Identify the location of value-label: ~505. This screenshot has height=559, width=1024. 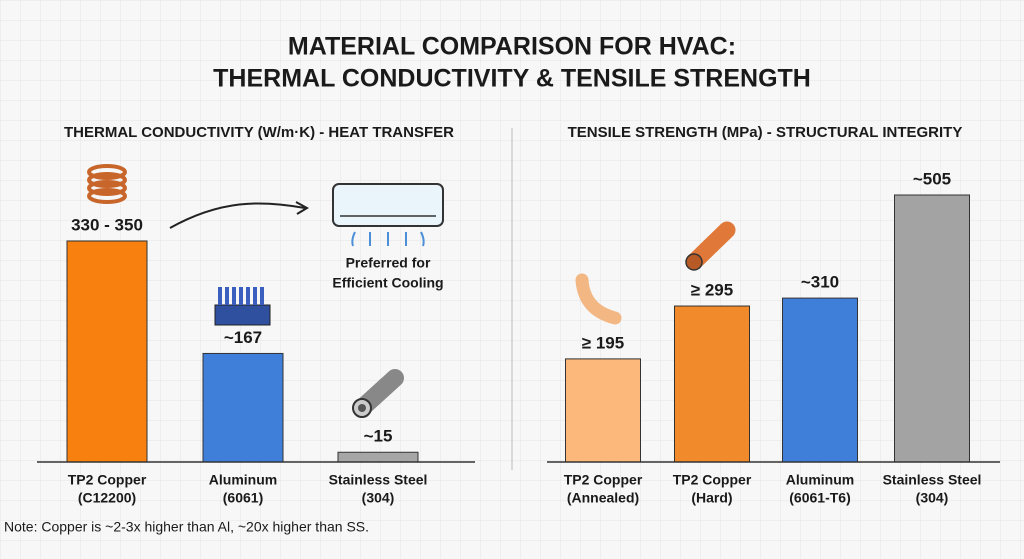
(932, 178).